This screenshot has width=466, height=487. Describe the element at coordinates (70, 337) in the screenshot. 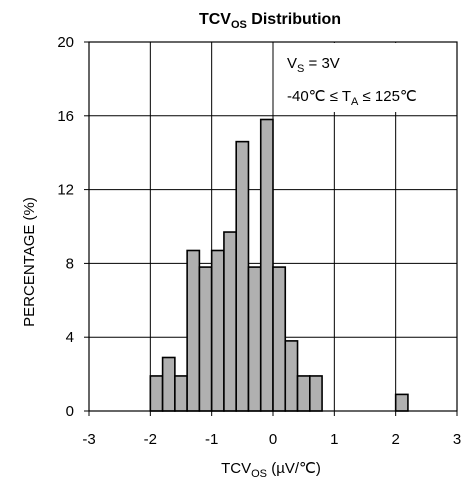

I see `y-tick-label: 4` at that location.